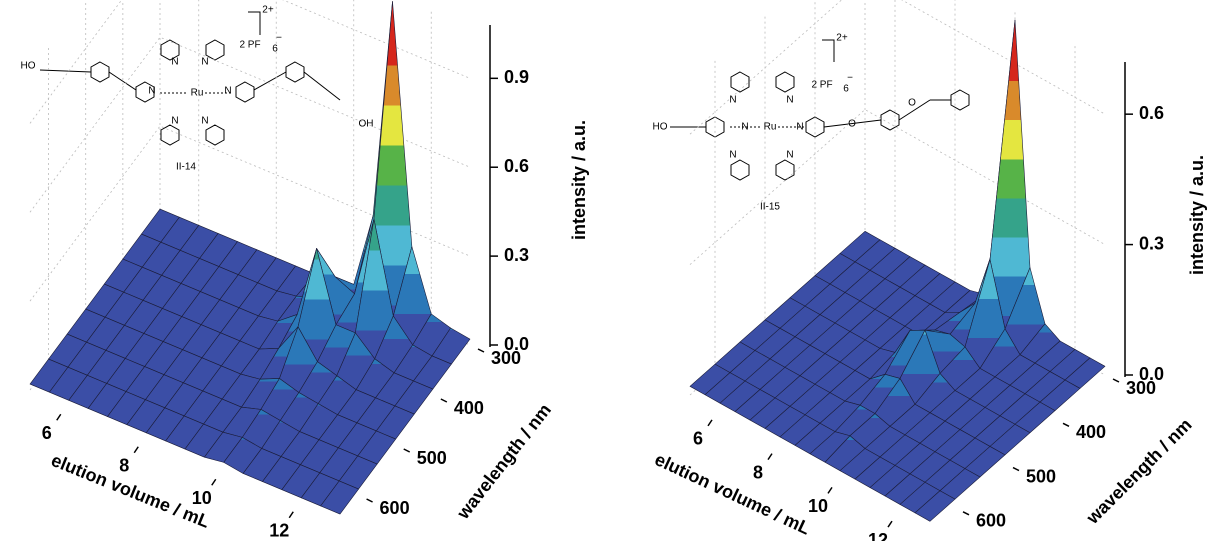 The height and width of the screenshot is (541, 1215). What do you see at coordinates (516, 77) in the screenshot?
I see `z-tick-label: 0.9` at bounding box center [516, 77].